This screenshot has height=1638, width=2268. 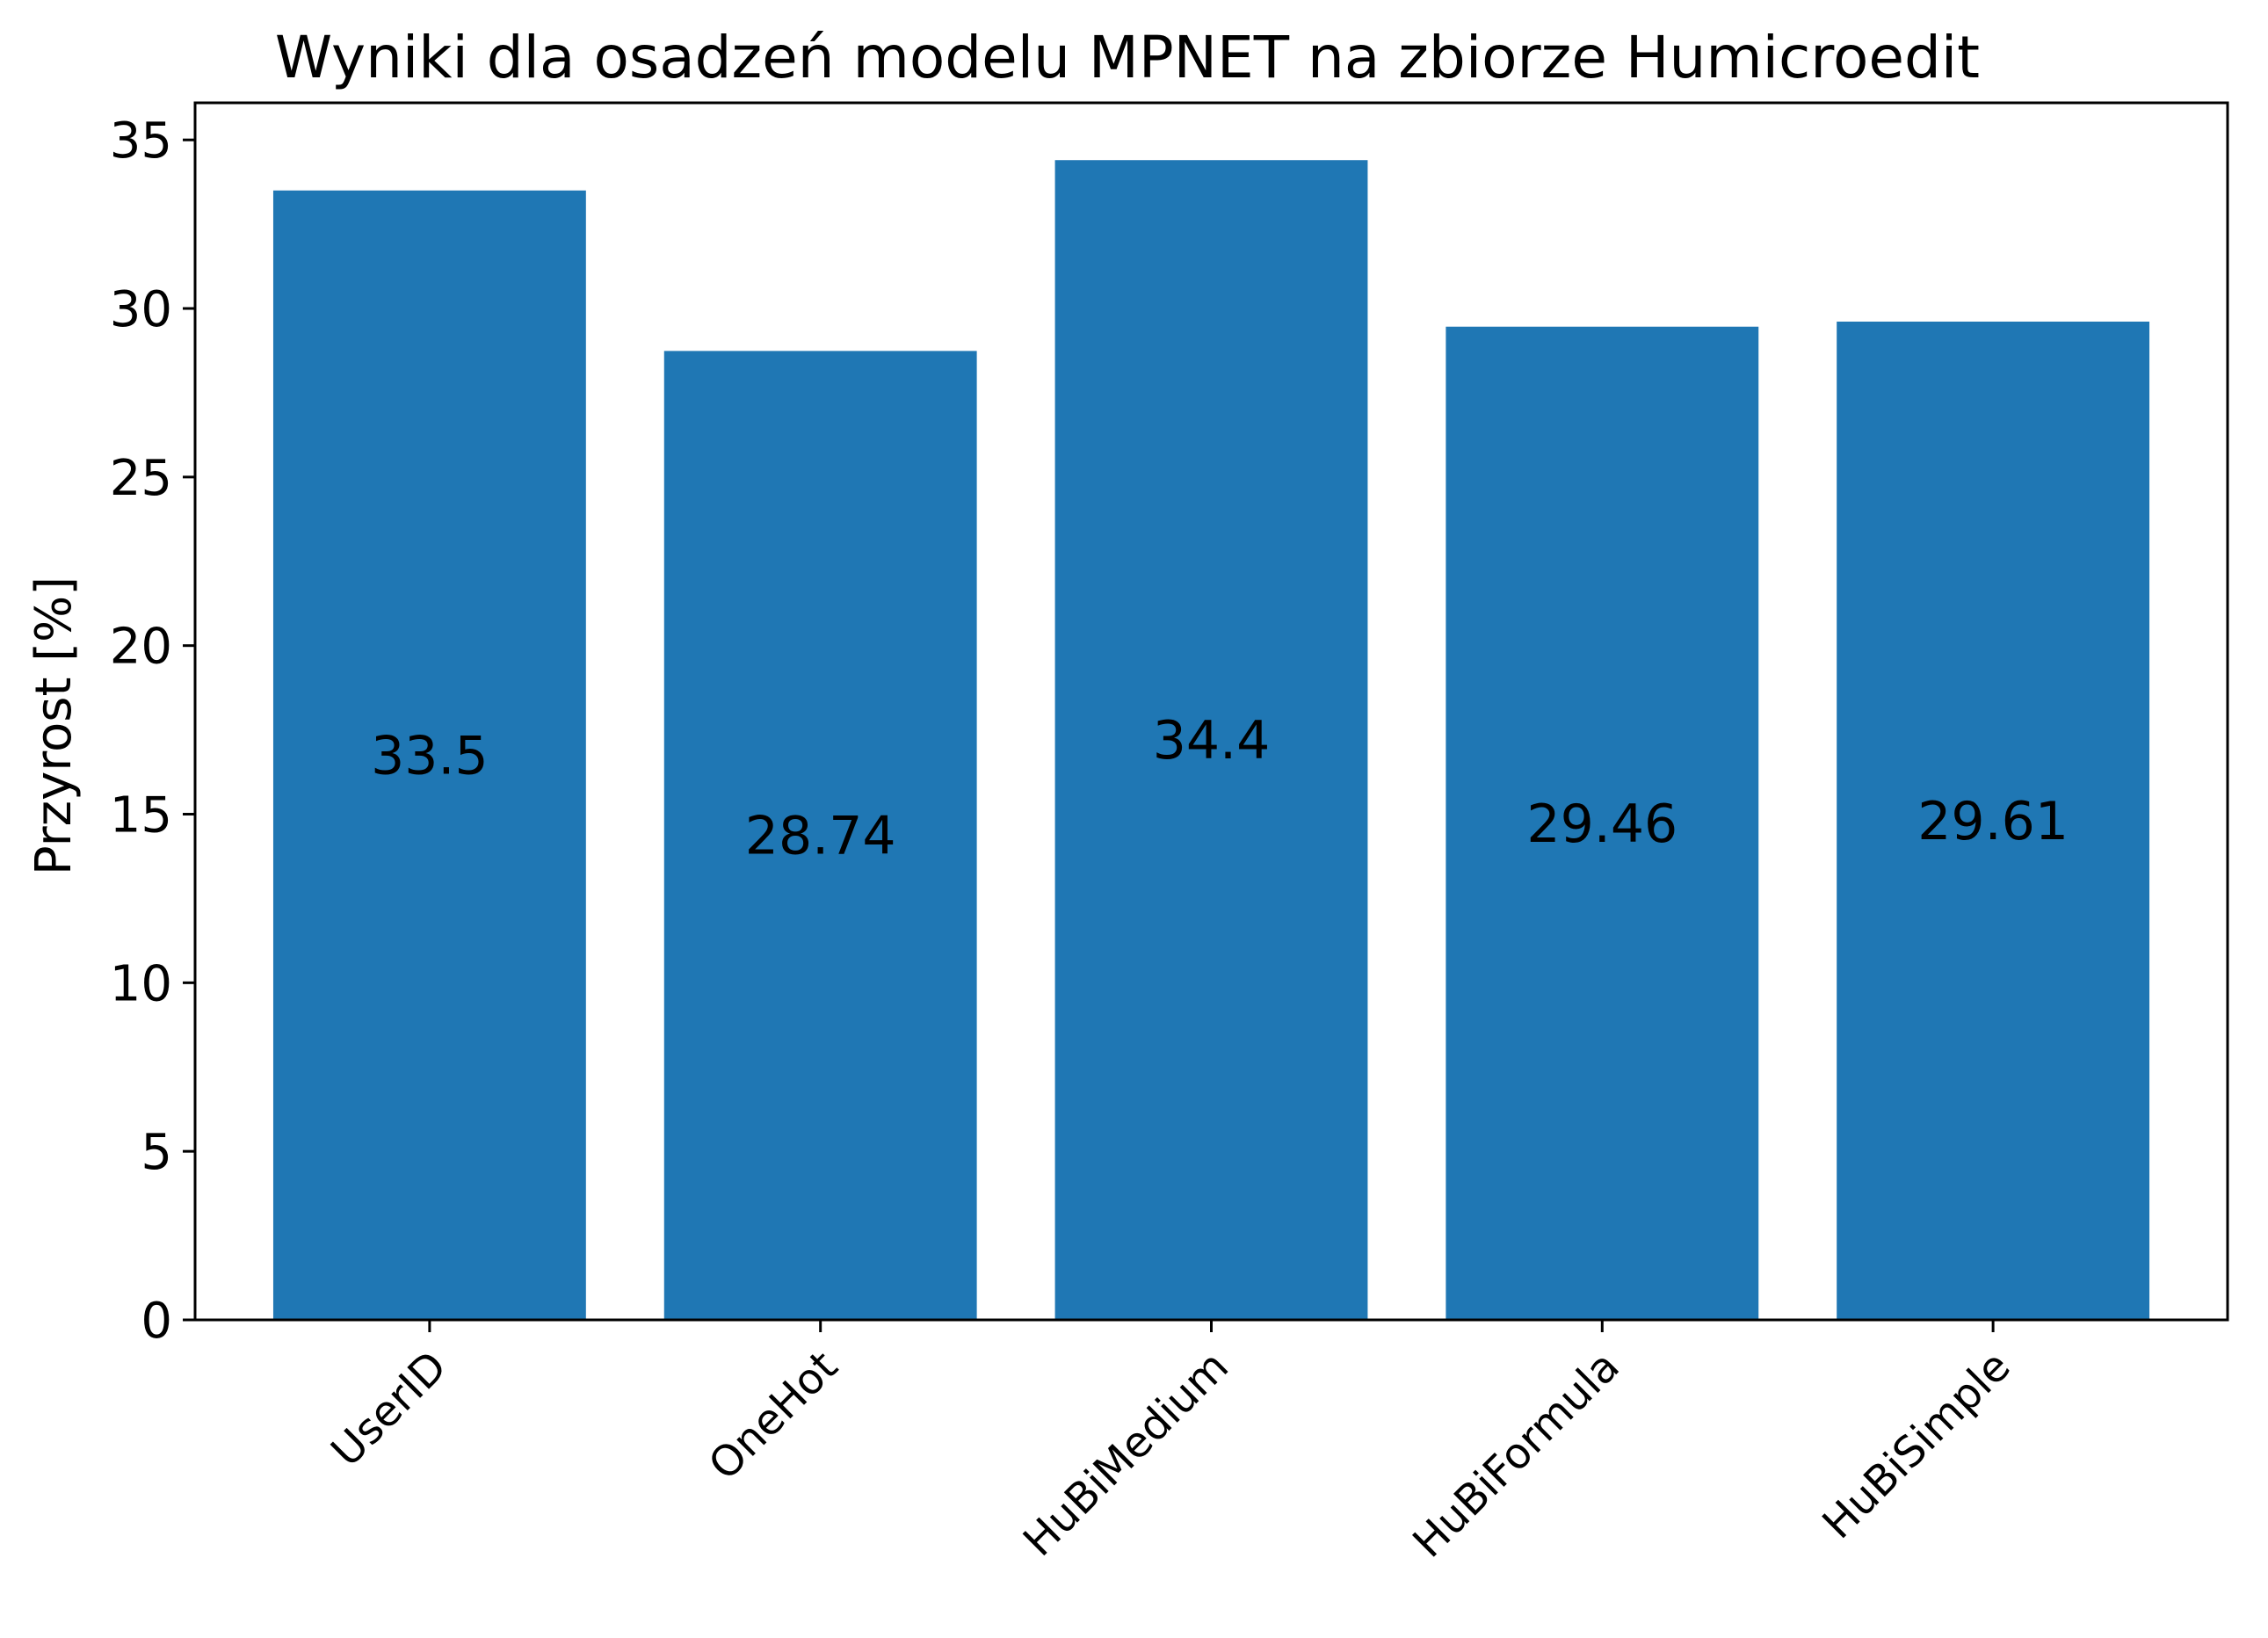 What do you see at coordinates (141, 815) in the screenshot?
I see `y-tick-label: 15` at bounding box center [141, 815].